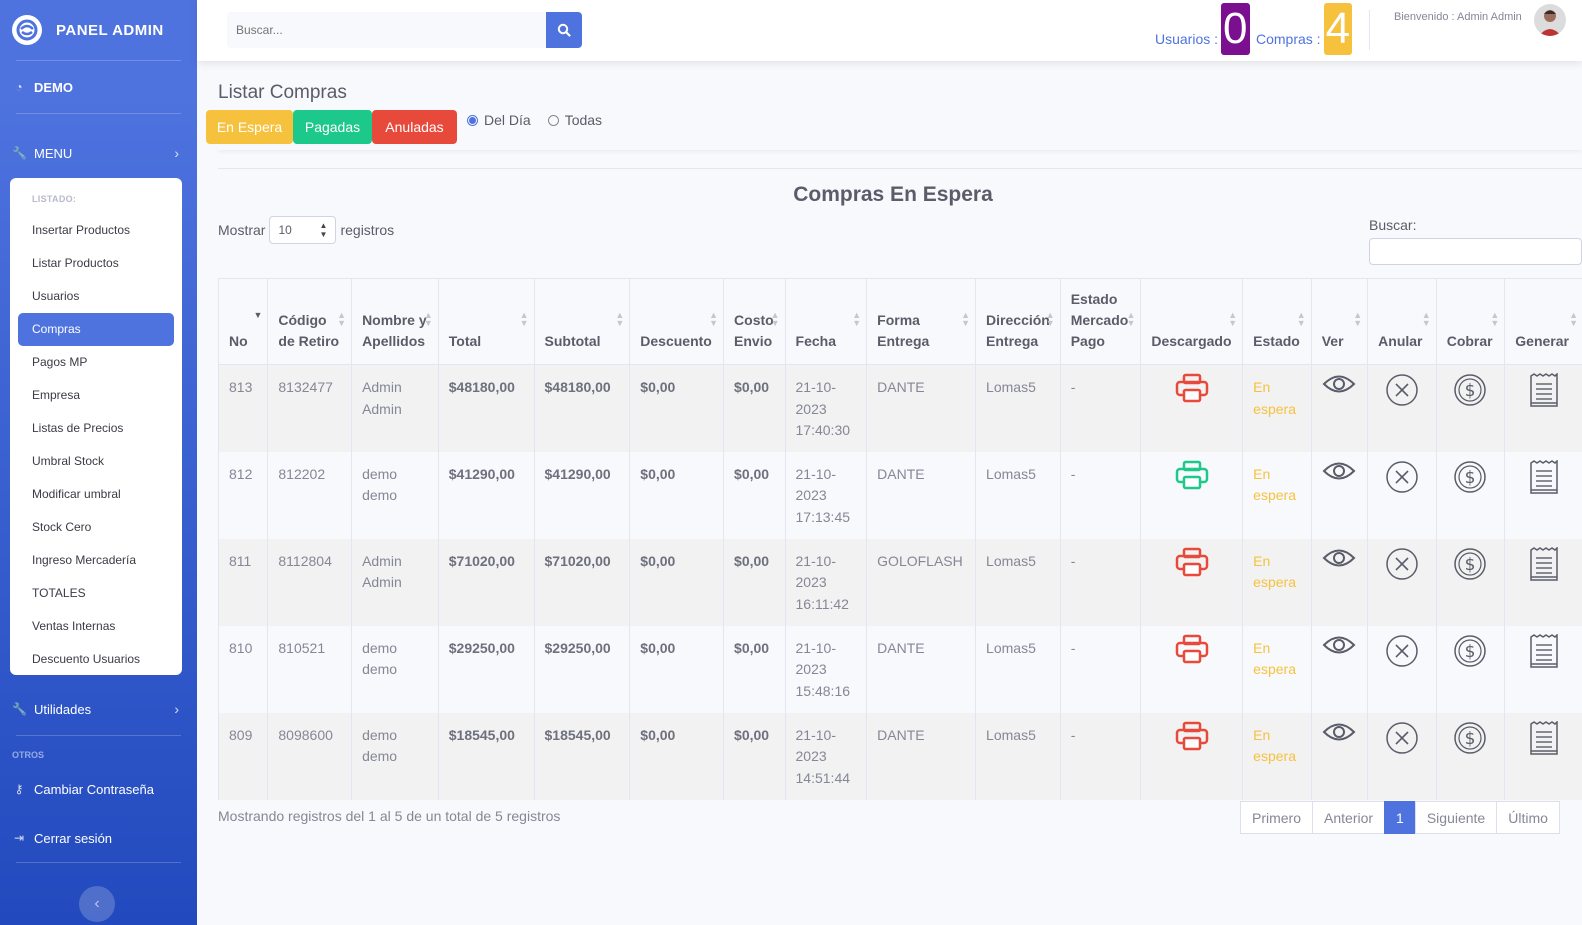 This screenshot has width=1582, height=925. I want to click on sidebar-item-modificar-umbral: Modificar umbral, so click(76, 494).